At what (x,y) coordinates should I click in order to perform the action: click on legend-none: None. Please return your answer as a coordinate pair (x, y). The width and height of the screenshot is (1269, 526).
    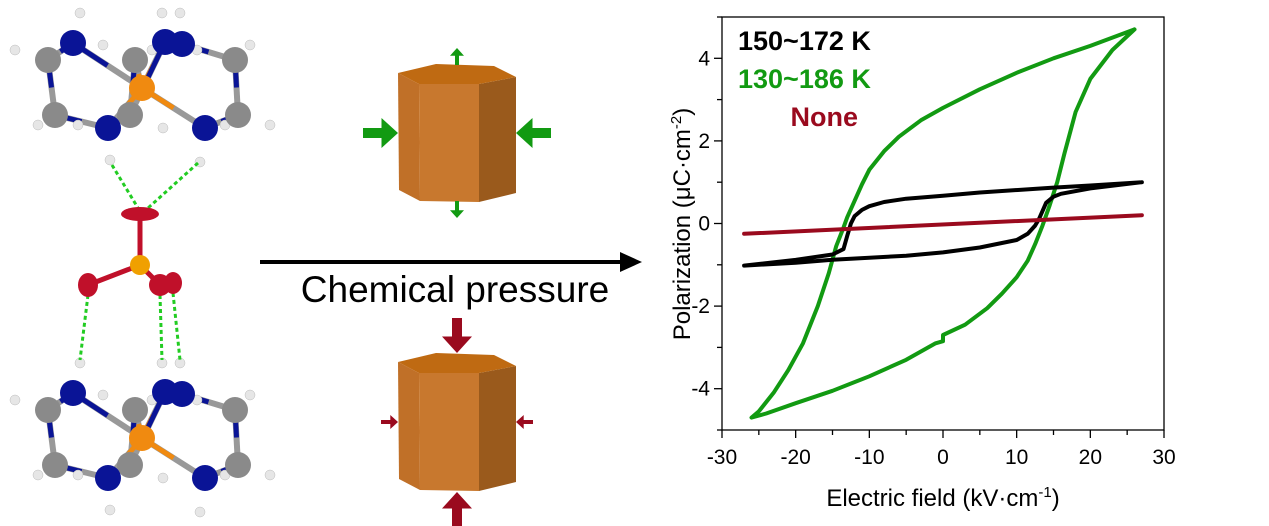
    Looking at the image, I should click on (825, 117).